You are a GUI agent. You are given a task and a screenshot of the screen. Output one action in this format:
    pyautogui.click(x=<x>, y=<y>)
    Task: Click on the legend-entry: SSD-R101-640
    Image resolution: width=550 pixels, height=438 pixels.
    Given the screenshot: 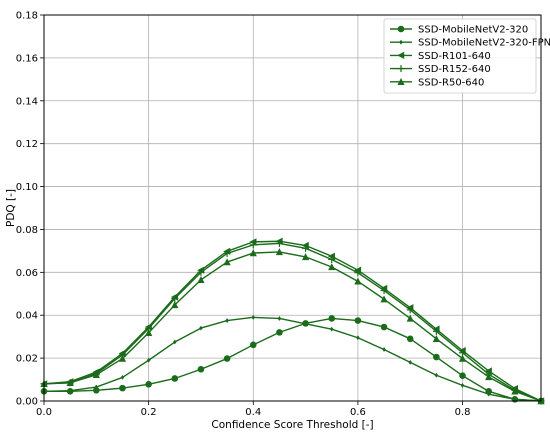 What is the action you would take?
    pyautogui.click(x=440, y=56)
    